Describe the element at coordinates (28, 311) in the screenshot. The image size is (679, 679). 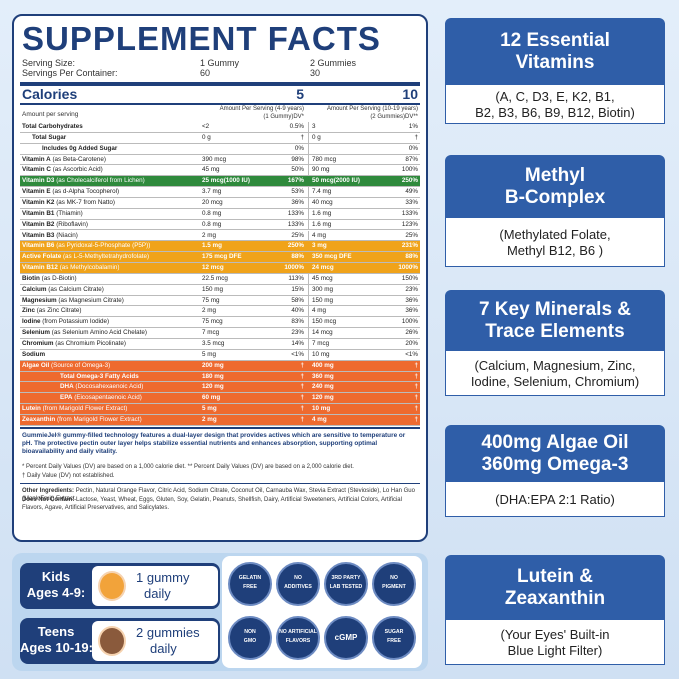
I see `nutrient-name-text: Zinc` at that location.